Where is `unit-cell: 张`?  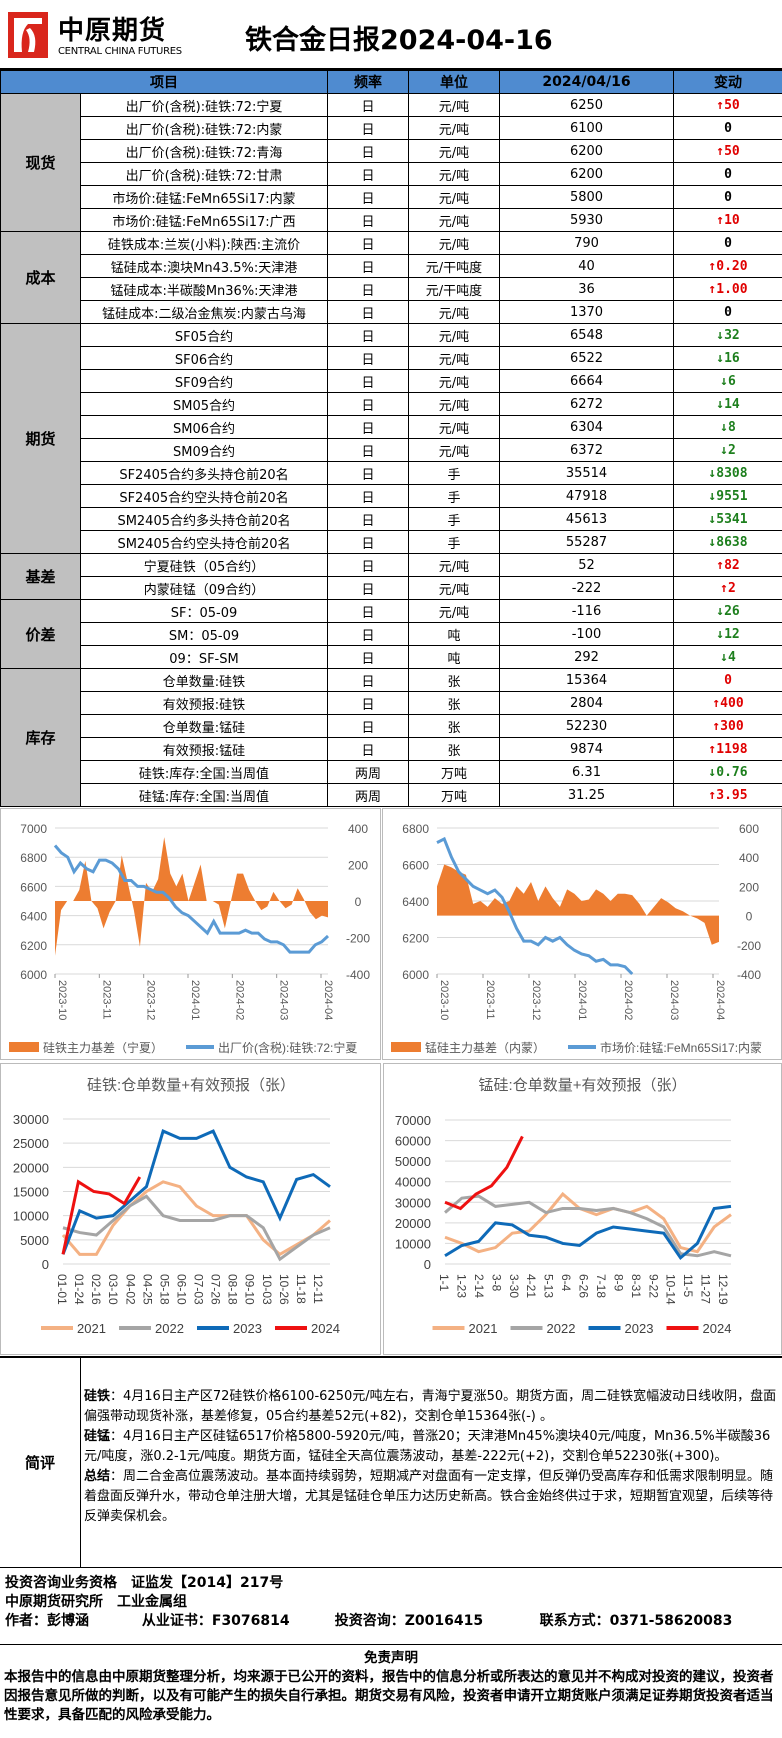
unit-cell: 张 is located at coordinates (454, 726).